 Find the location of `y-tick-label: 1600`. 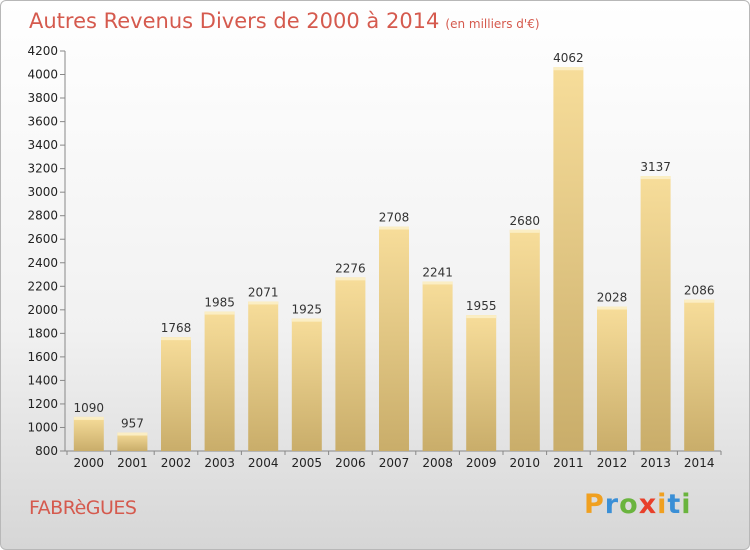

y-tick-label: 1600 is located at coordinates (42, 357).